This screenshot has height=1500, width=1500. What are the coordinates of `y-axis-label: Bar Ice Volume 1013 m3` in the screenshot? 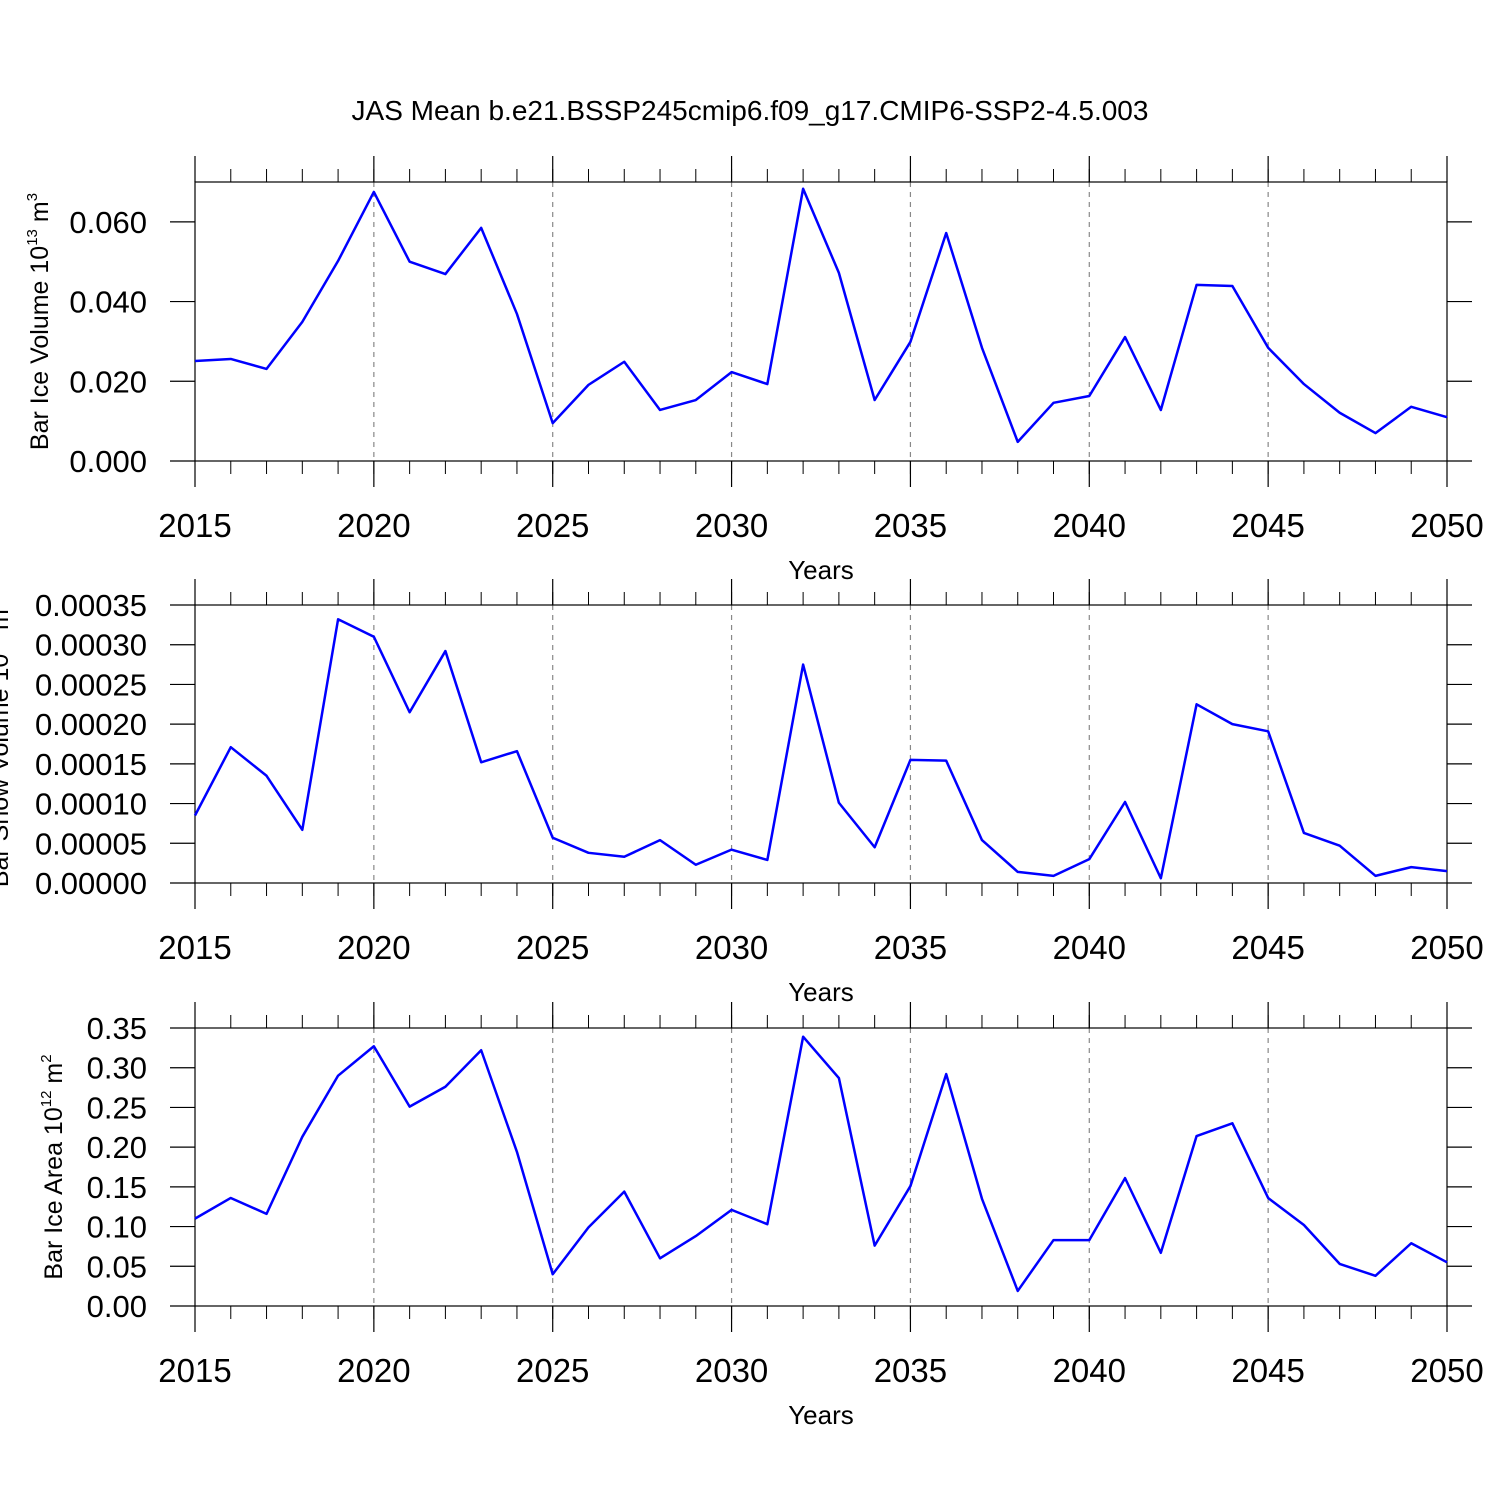 It's located at (39, 321).